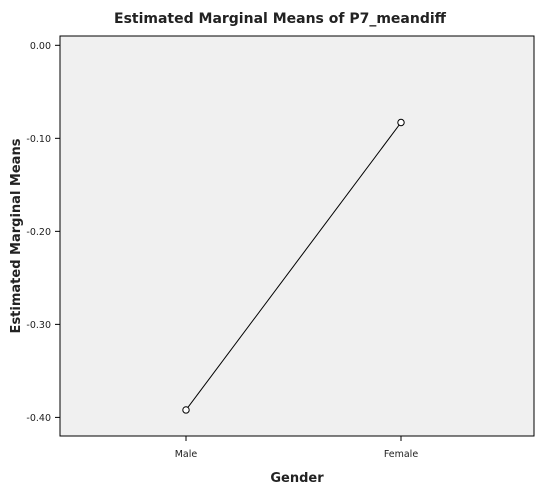  What do you see at coordinates (297, 478) in the screenshot?
I see `x-axis-title: Gender` at bounding box center [297, 478].